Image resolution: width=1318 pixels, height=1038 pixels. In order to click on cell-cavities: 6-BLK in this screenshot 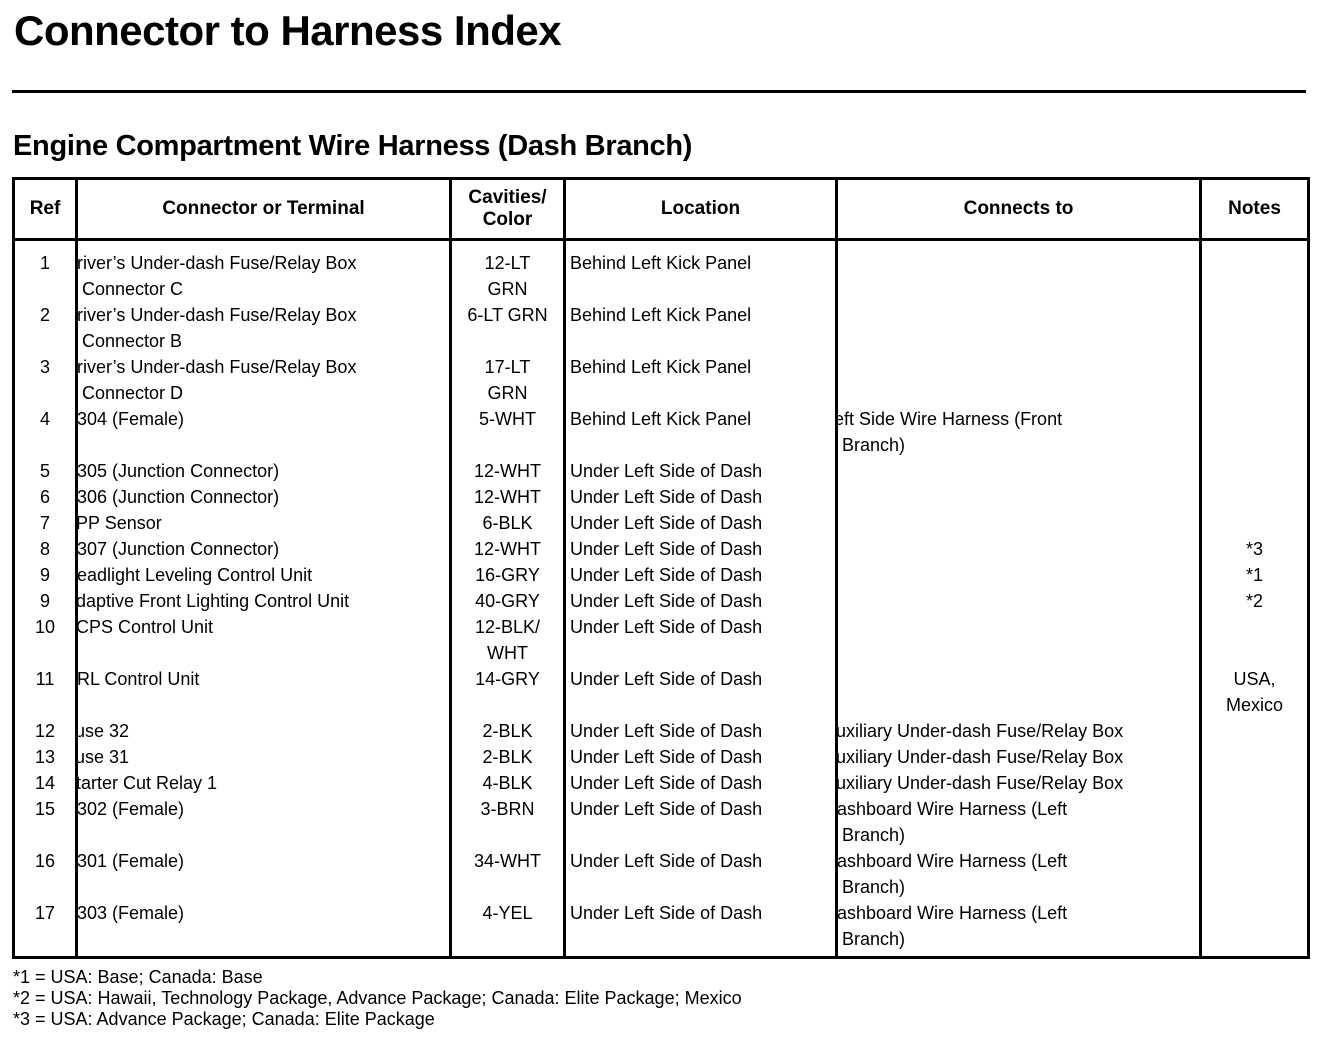, I will do `click(507, 523)`.